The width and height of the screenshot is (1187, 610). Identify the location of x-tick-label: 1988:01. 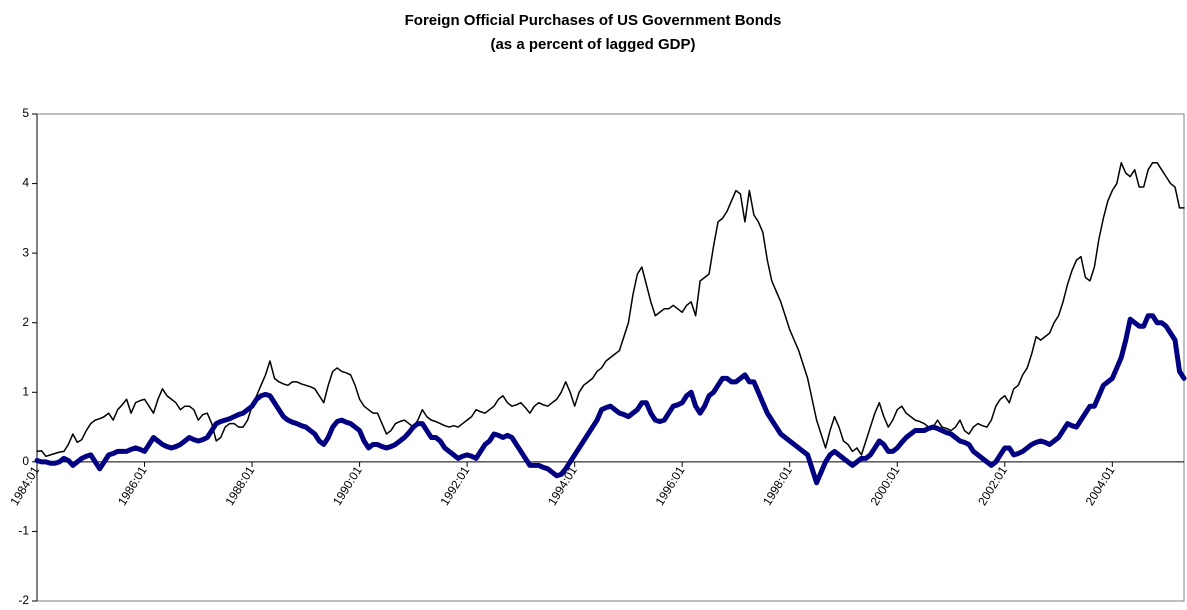
(239, 485).